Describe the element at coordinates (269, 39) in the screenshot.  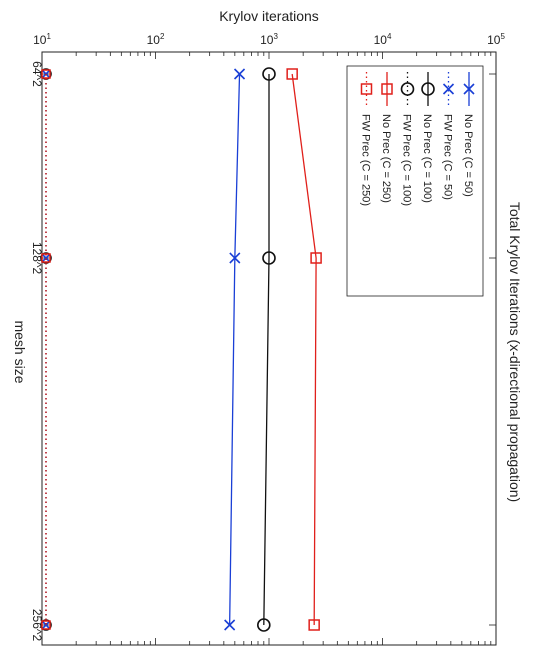
I see `y-tick-label: 10³` at that location.